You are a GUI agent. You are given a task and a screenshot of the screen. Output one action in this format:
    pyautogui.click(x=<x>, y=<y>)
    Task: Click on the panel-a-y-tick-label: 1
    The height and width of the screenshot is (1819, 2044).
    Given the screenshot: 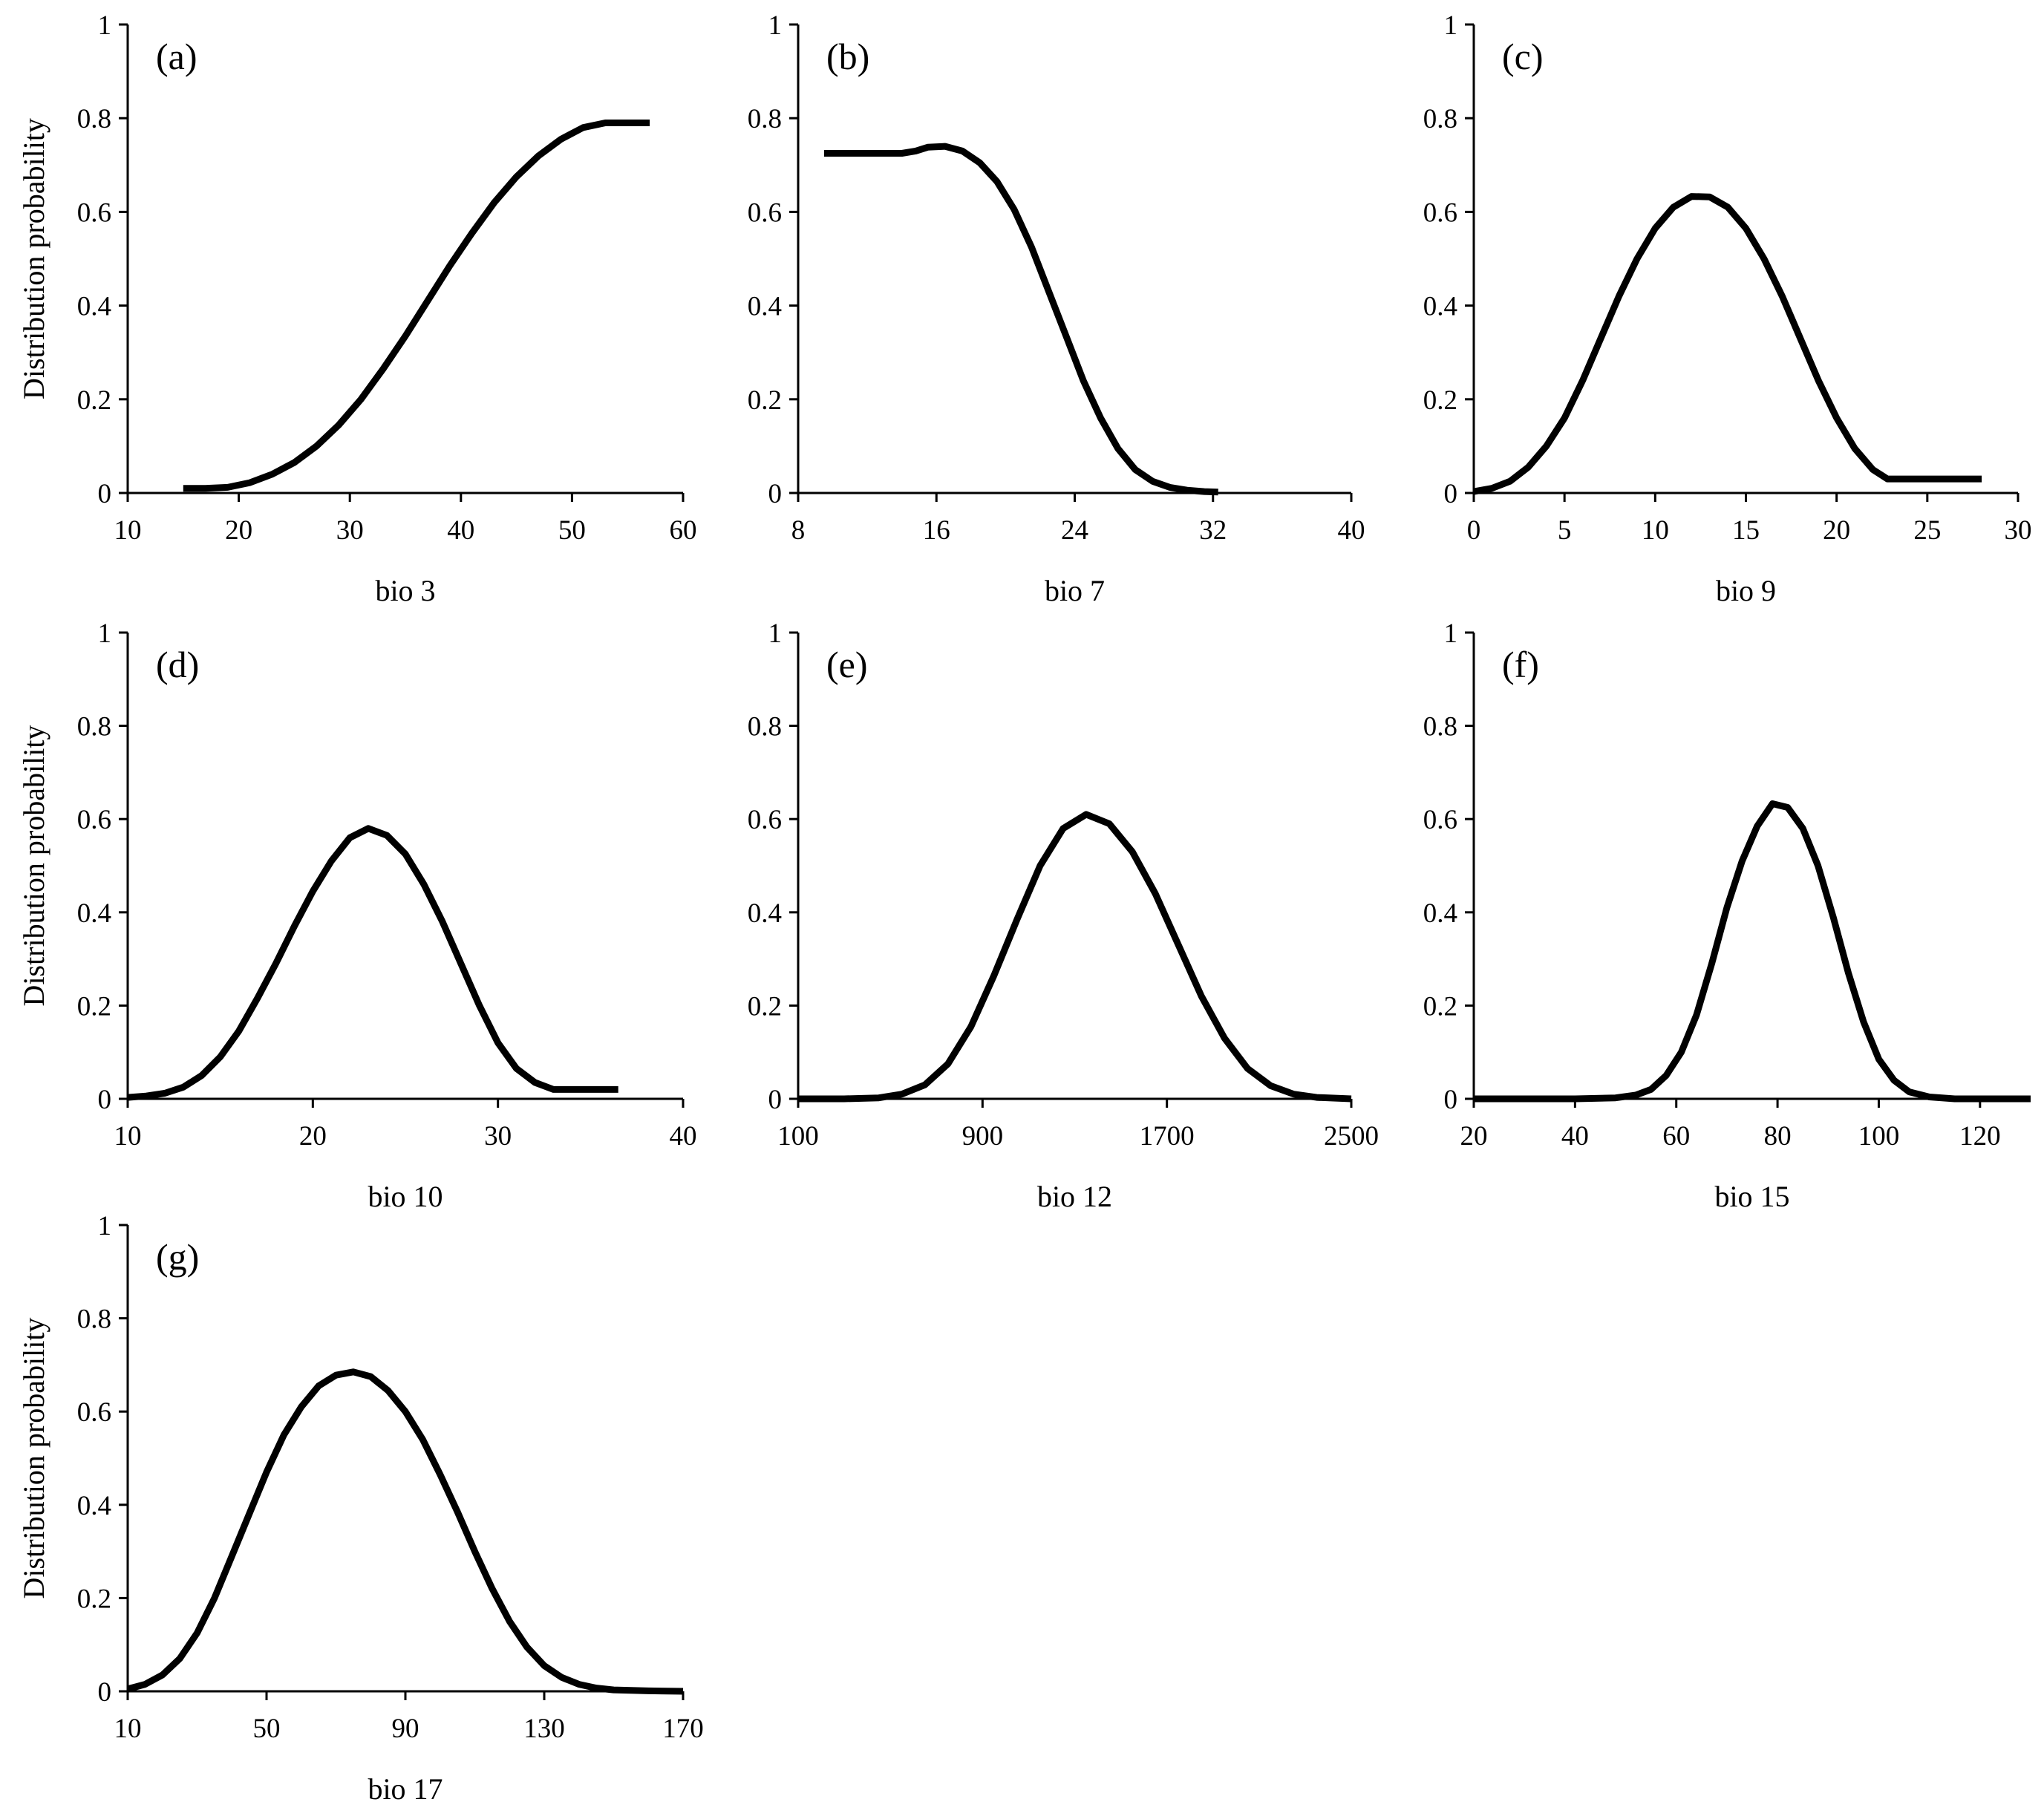 What is the action you would take?
    pyautogui.click(x=105, y=26)
    